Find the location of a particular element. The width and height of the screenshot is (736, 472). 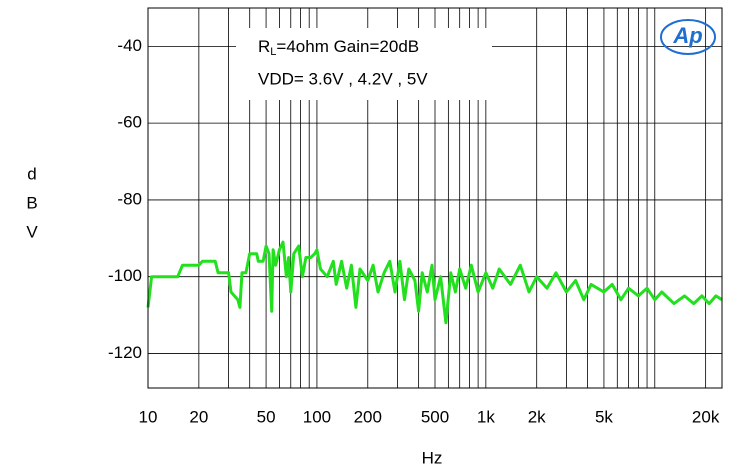

y-axis-label: B is located at coordinates (31, 202).